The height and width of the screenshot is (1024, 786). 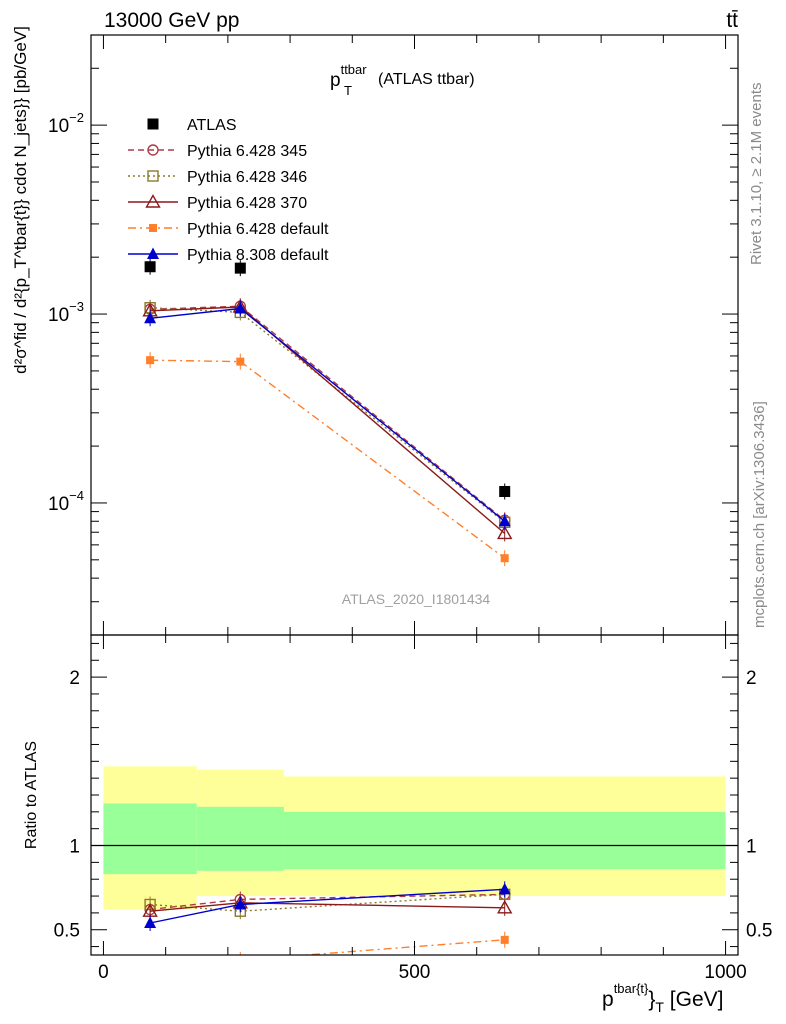 What do you see at coordinates (247, 151) in the screenshot?
I see `legend-label-pythia-6-428-345: Pythia 6.428 345` at bounding box center [247, 151].